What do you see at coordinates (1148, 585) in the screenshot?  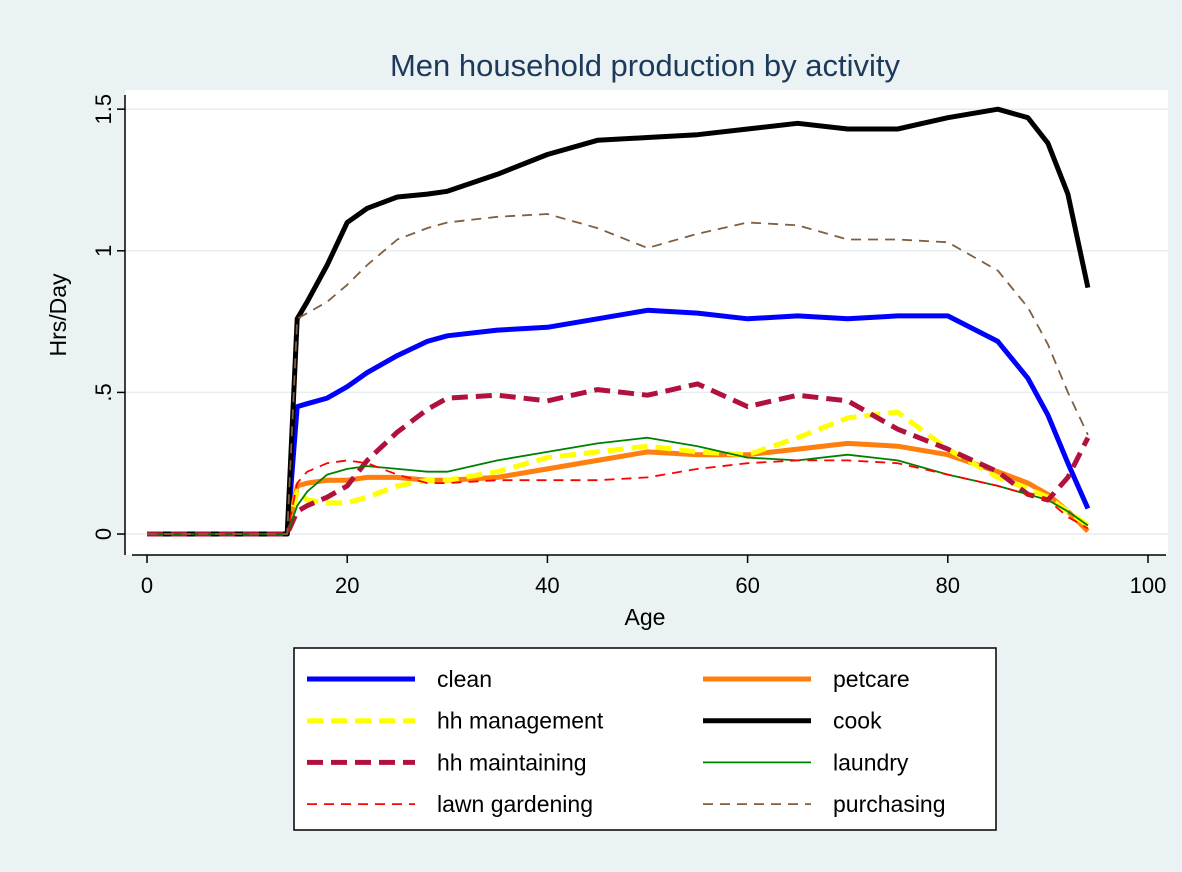 I see `x-tick-label: 100` at bounding box center [1148, 585].